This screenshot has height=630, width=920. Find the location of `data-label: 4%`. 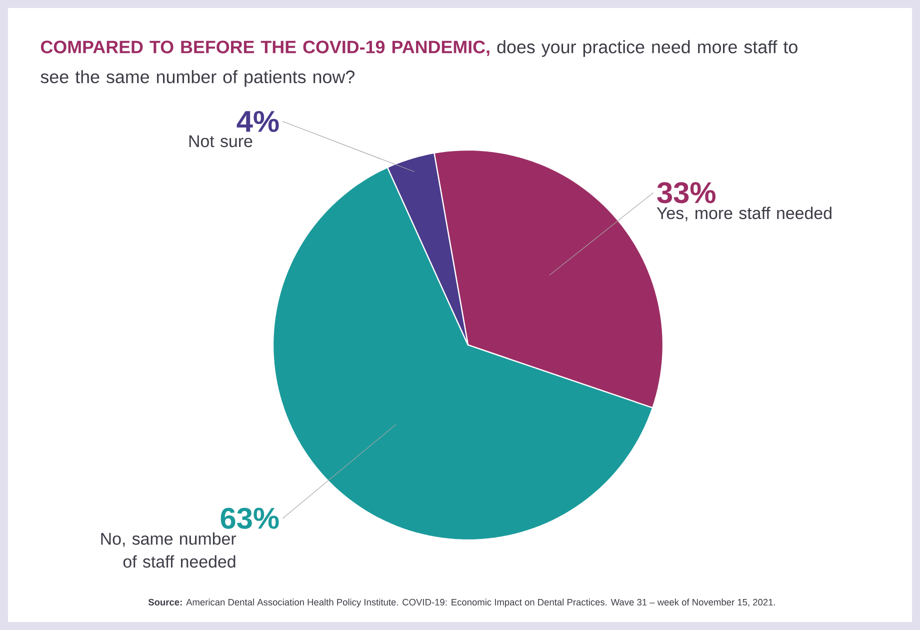

data-label: 4% is located at coordinates (257, 121).